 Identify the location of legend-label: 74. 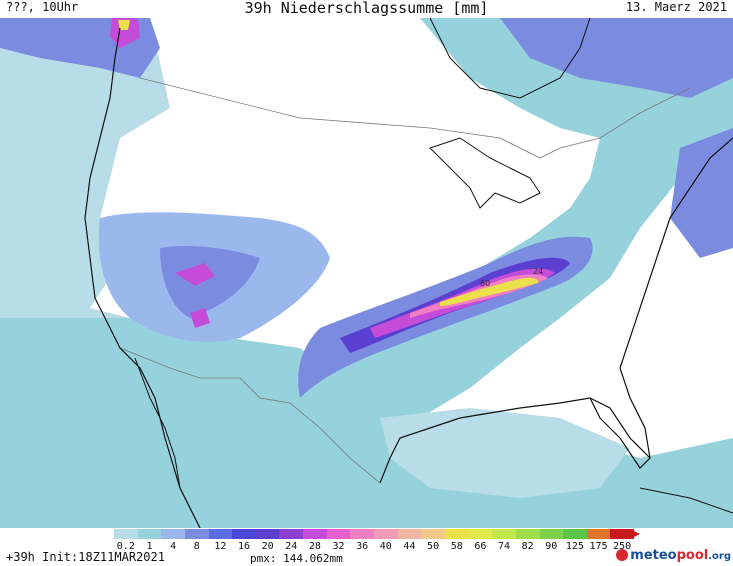
(504, 546).